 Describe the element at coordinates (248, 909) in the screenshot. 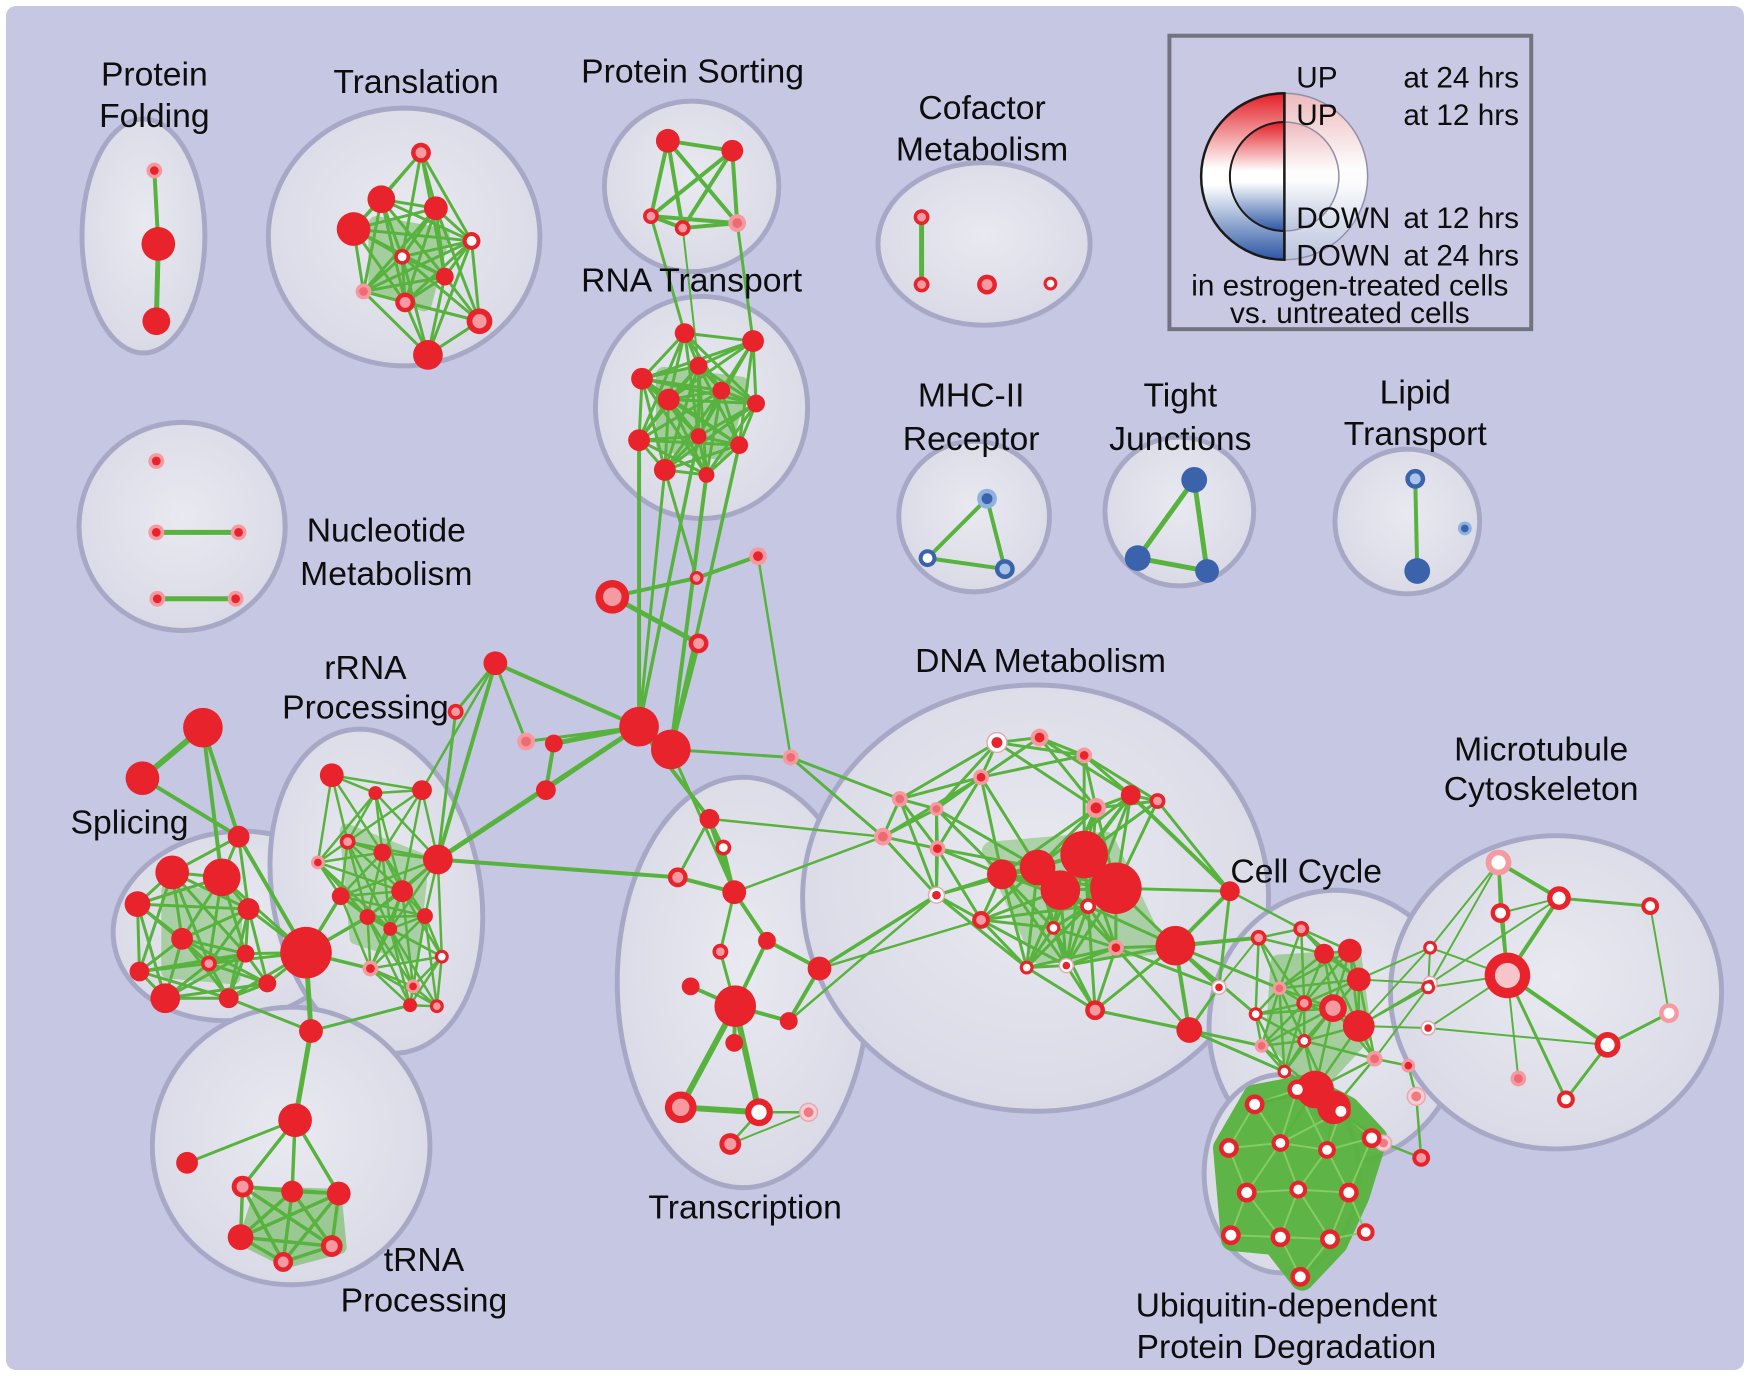

I see `network-node-sp4` at that location.